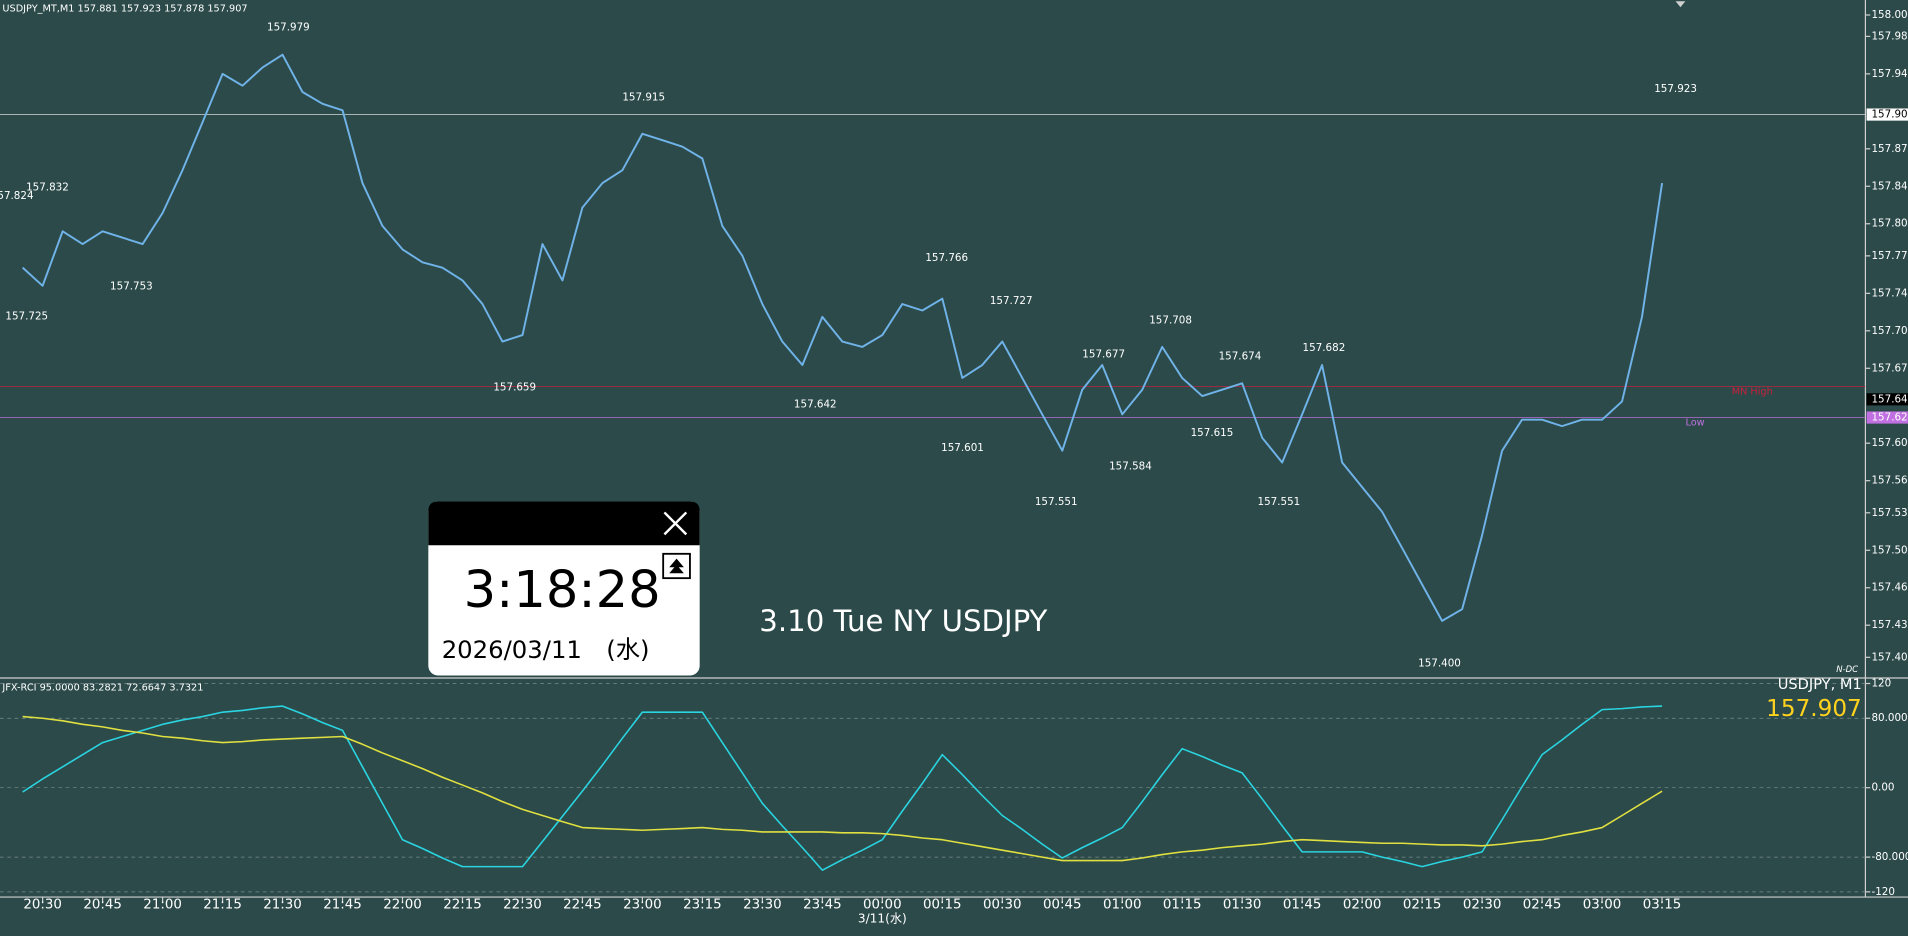  I want to click on y-tick-label: 157.980, so click(1889, 36).